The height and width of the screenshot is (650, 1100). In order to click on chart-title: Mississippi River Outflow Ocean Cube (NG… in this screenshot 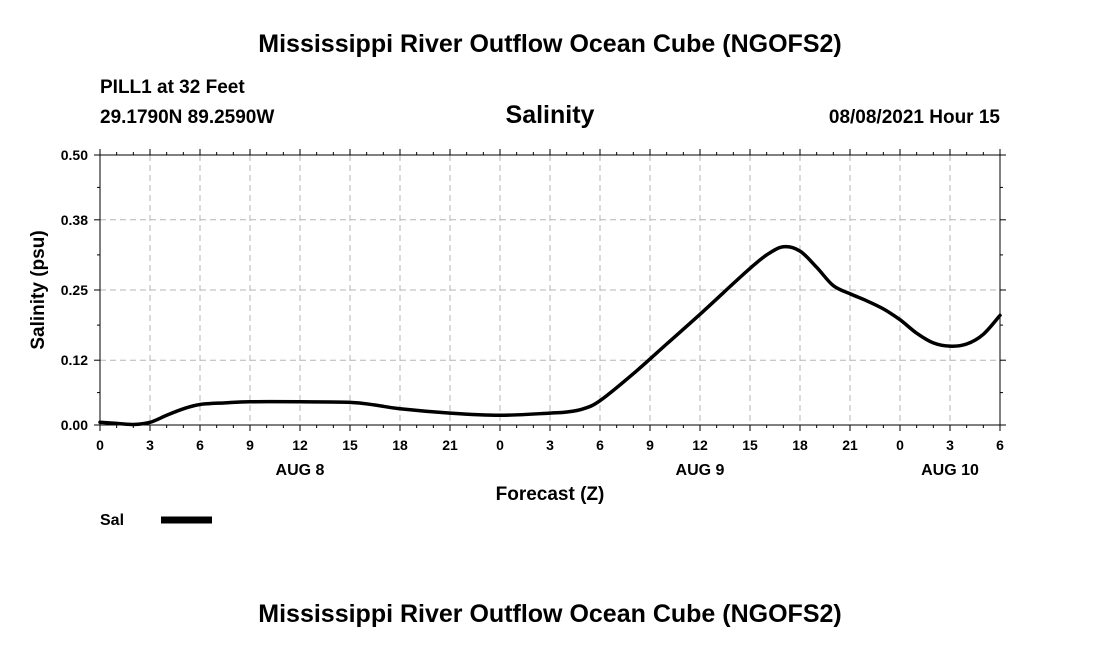, I will do `click(550, 44)`.